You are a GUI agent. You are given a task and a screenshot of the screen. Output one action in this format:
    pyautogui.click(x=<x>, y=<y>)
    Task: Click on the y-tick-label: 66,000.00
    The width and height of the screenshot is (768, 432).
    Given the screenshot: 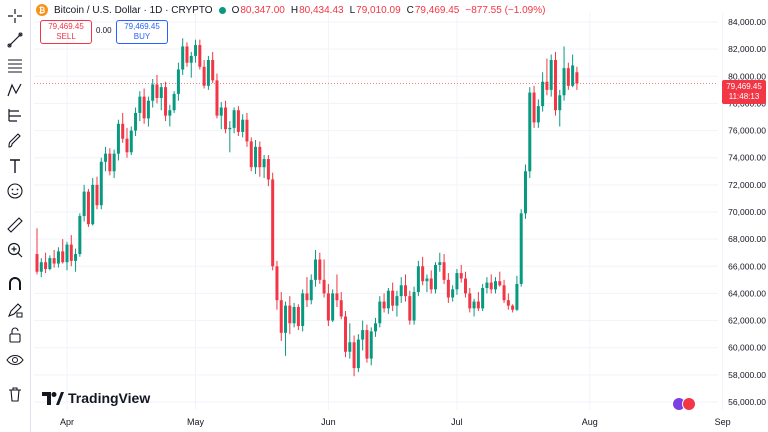 What is the action you would take?
    pyautogui.click(x=747, y=266)
    